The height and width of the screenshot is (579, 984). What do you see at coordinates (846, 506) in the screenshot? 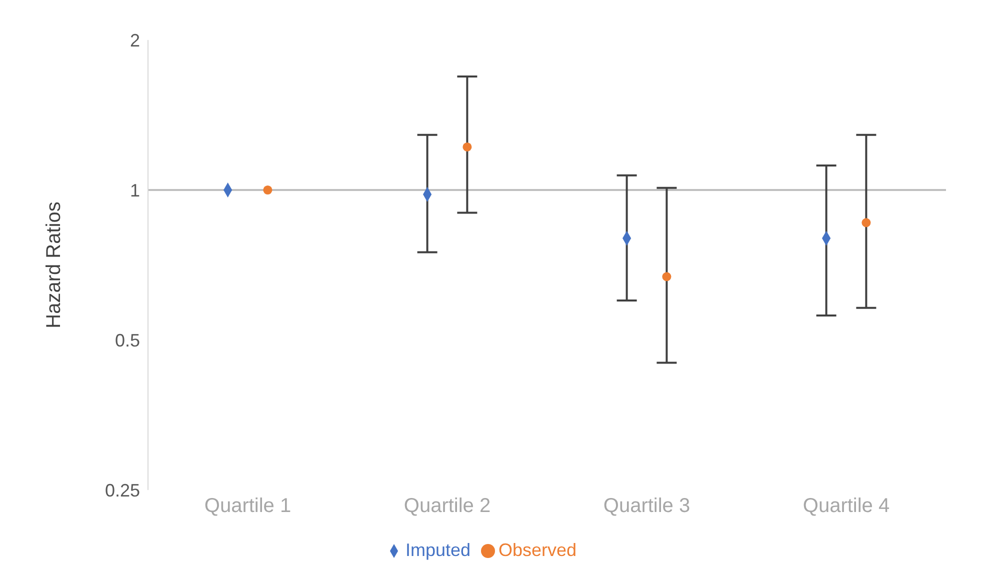
I see `x-tick-label: Quartile 4` at bounding box center [846, 506].